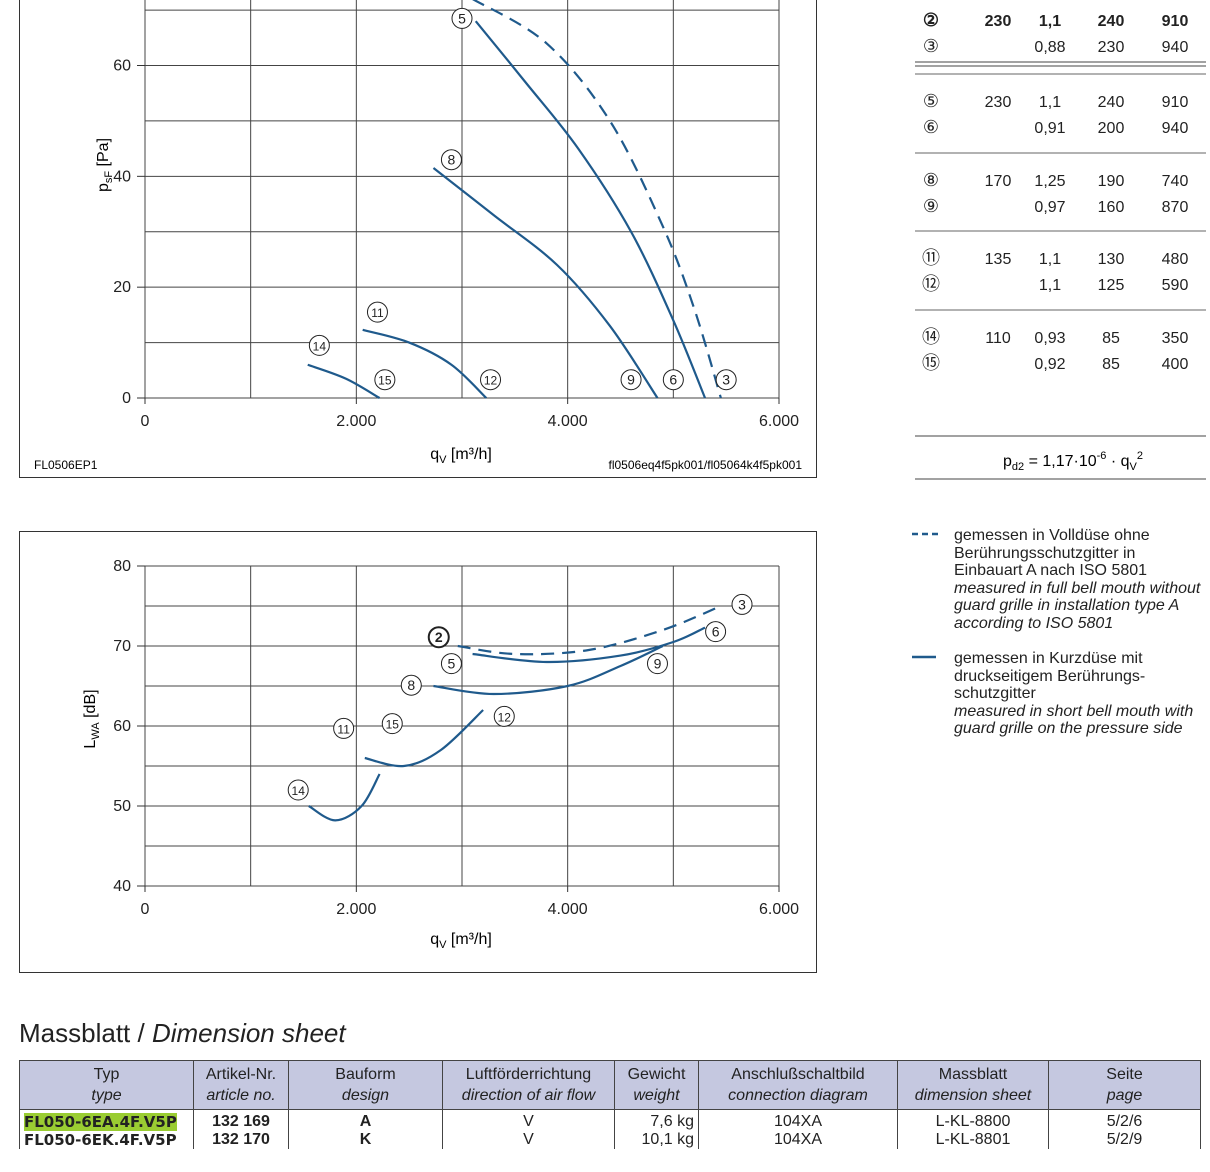 The width and height of the screenshot is (1210, 1172). I want to click on dimension-sheet-title: Massblatt / Dimension sheet, so click(182, 1033).